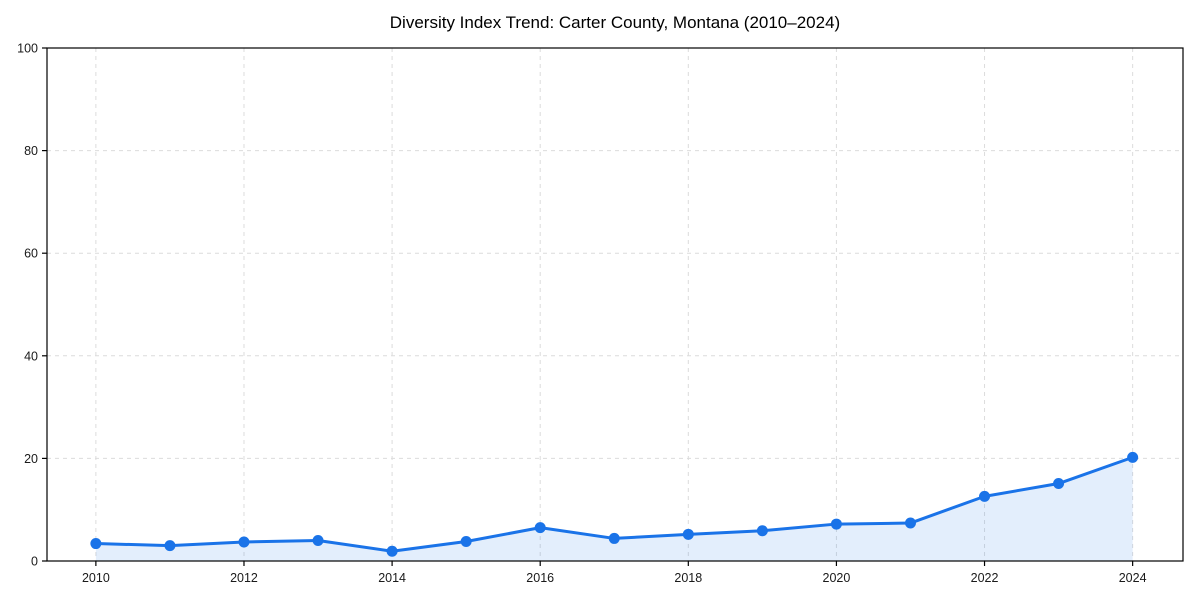 This screenshot has width=1200, height=600. What do you see at coordinates (31, 356) in the screenshot?
I see `y-tick-label: 40` at bounding box center [31, 356].